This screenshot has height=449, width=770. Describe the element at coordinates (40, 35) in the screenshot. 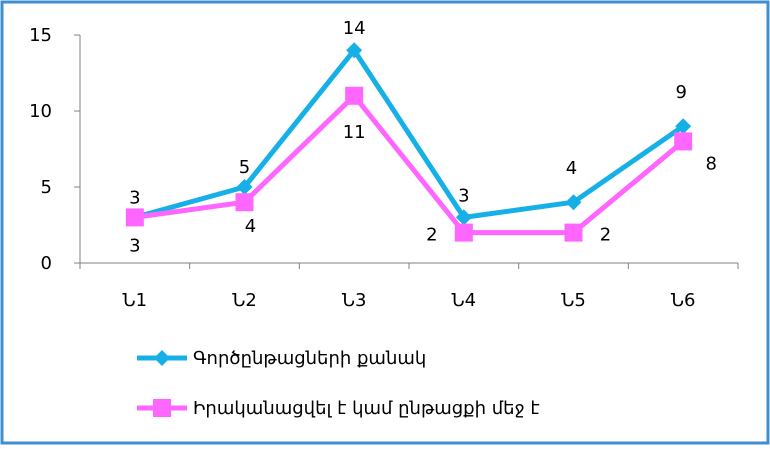

I see `y-tick-label: 15` at that location.